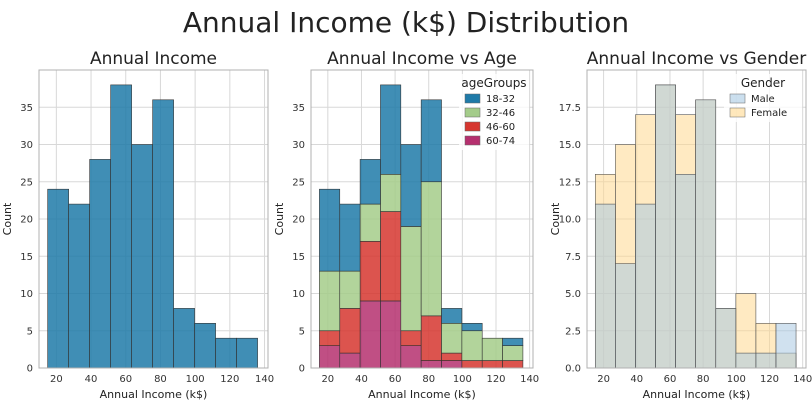 The width and height of the screenshot is (812, 411). What do you see at coordinates (769, 113) in the screenshot?
I see `legend-label: Female` at bounding box center [769, 113].